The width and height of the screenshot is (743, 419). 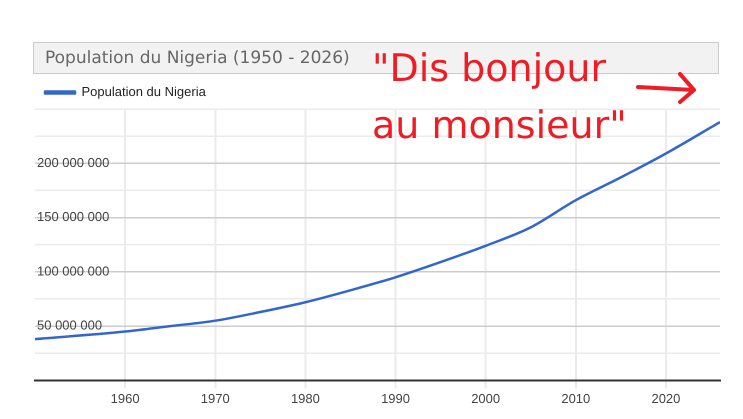 I want to click on x-tick-label: 2010, so click(x=575, y=398).